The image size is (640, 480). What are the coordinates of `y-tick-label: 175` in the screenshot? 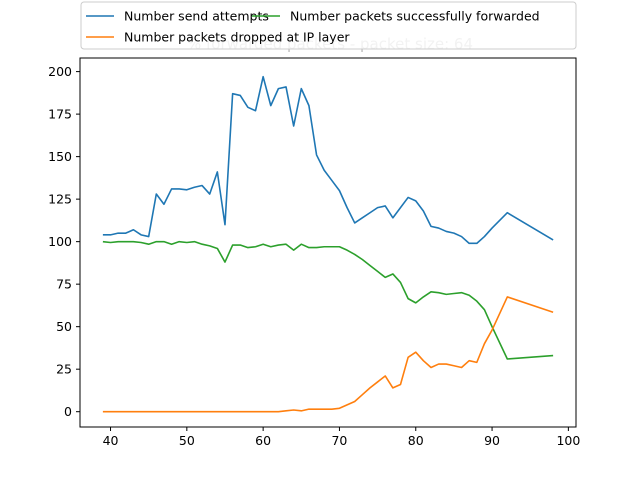 It's located at (60, 114).